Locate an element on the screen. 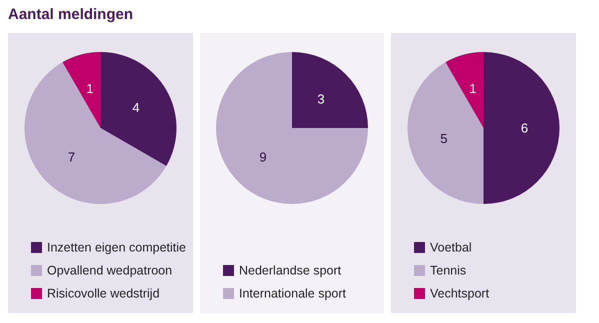  legend-label: Tennis is located at coordinates (448, 271).